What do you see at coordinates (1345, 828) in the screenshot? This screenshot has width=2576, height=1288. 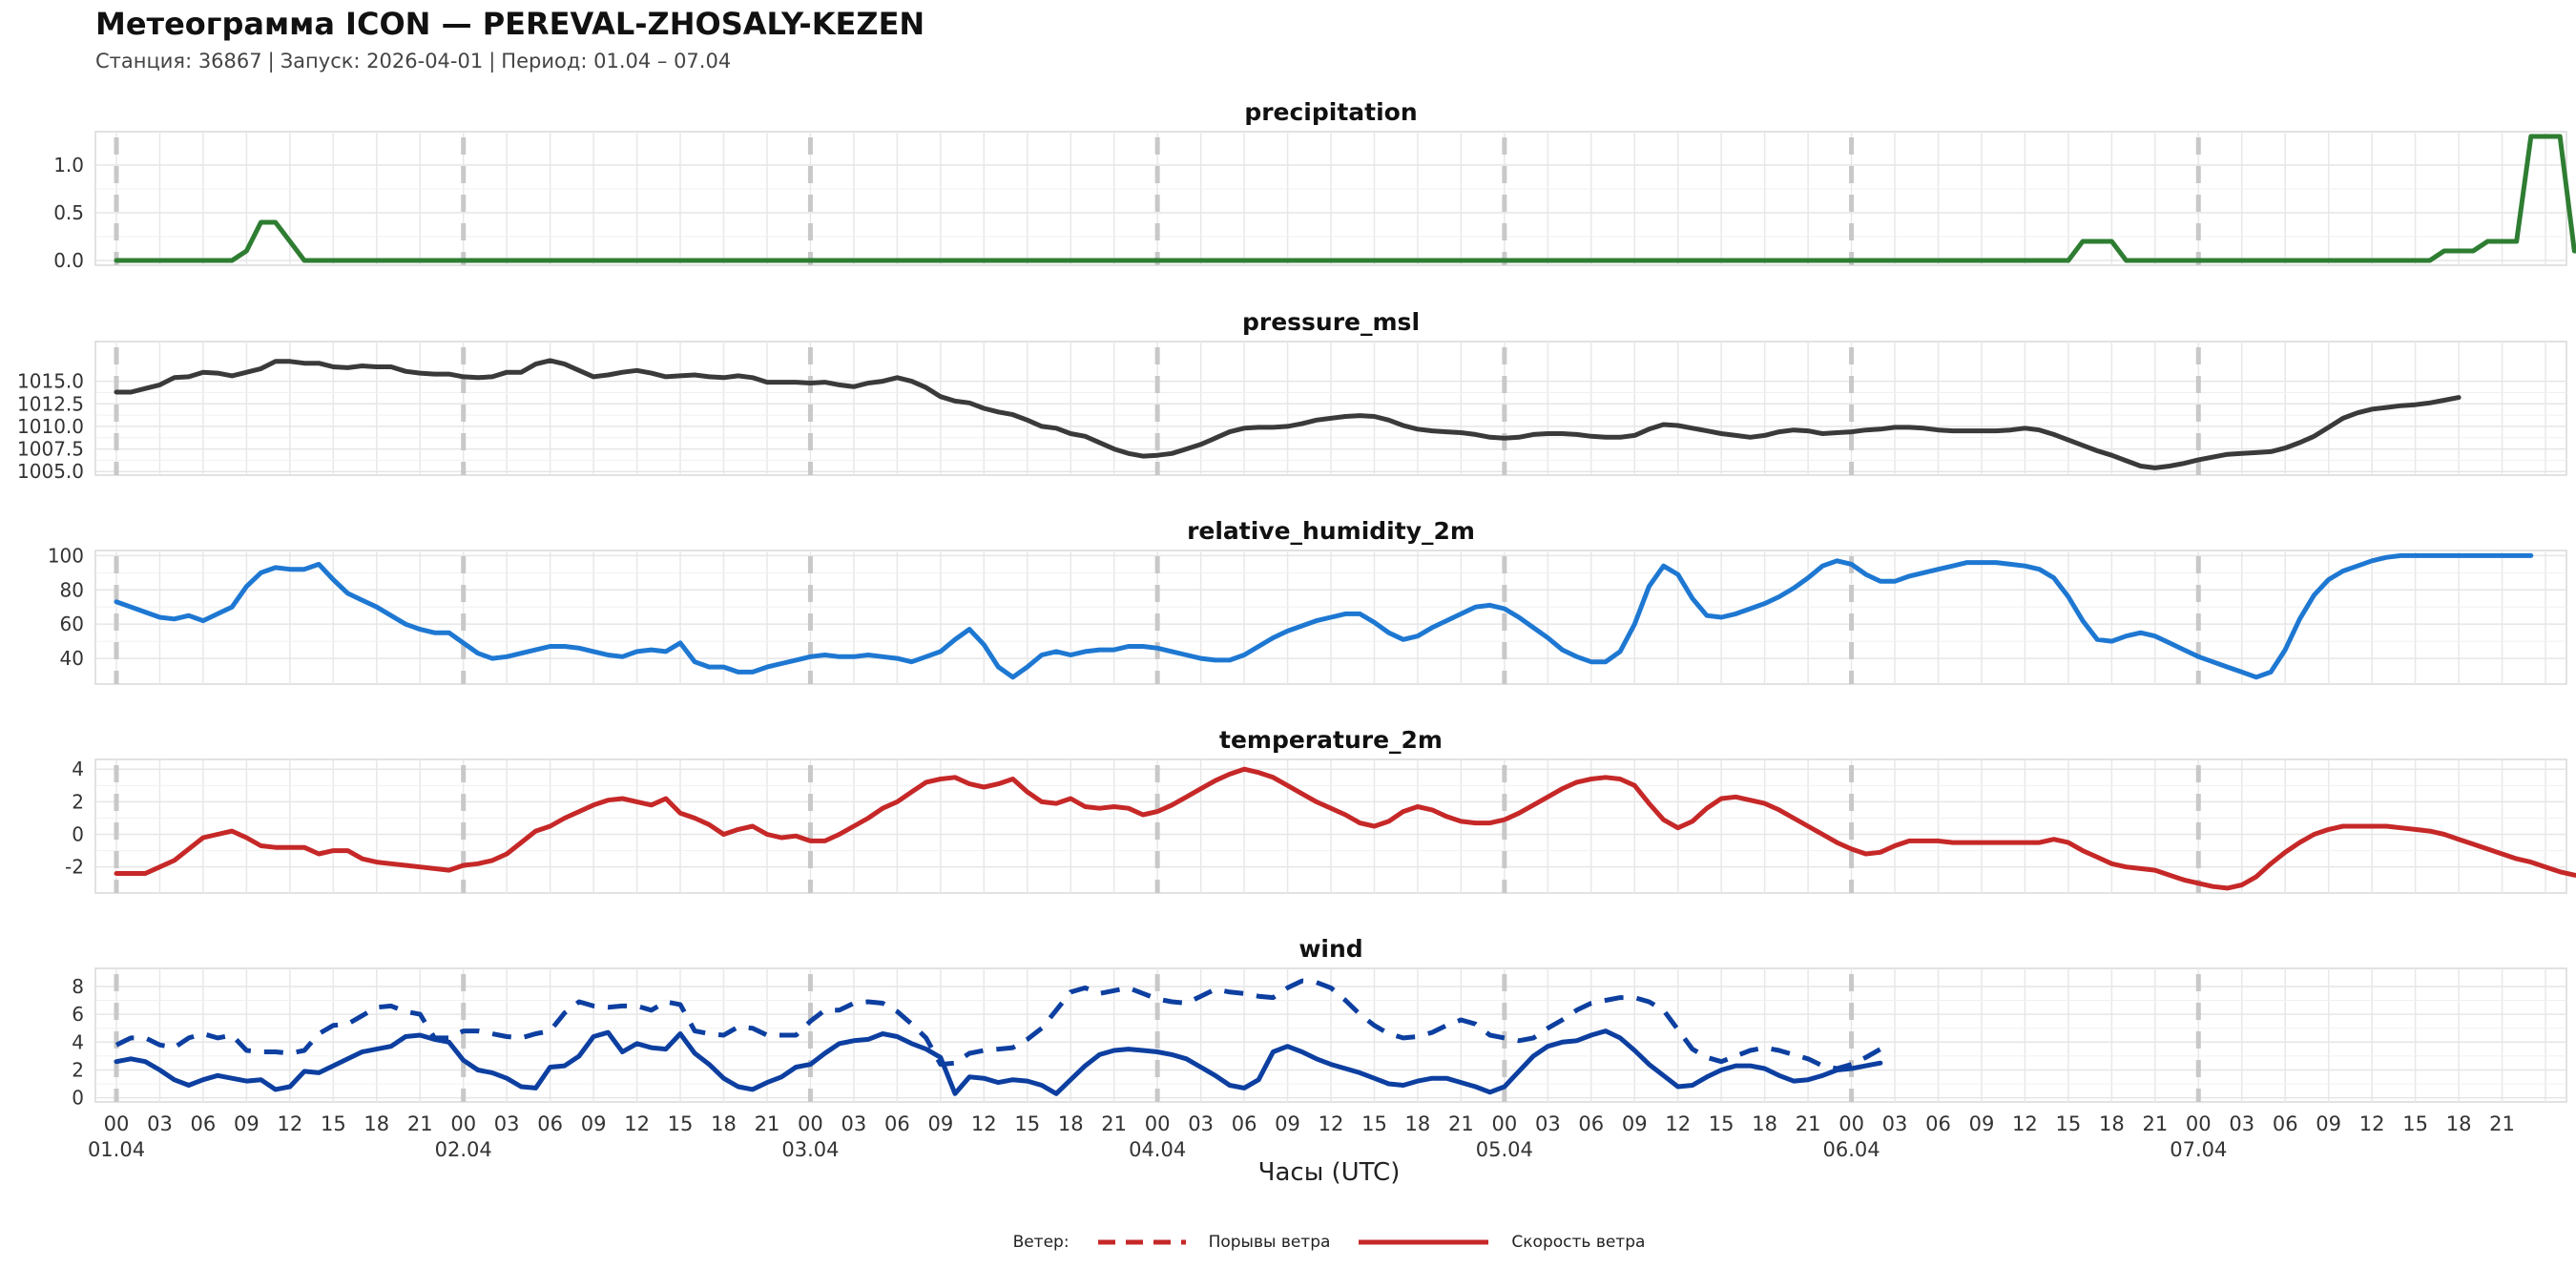 I see `series-line-temperature_2m` at bounding box center [1345, 828].